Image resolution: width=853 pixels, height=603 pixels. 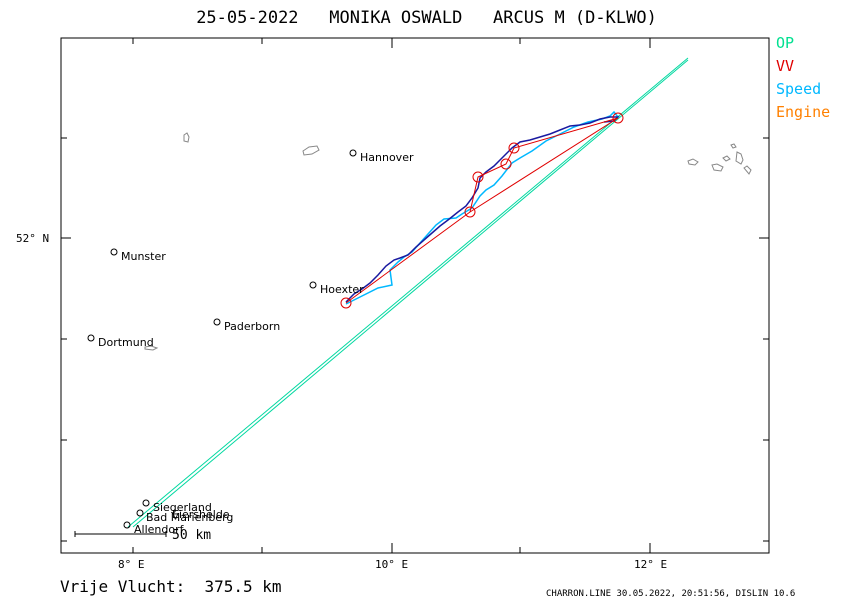 What do you see at coordinates (32, 238) in the screenshot?
I see `lat-label: 52° N` at bounding box center [32, 238].